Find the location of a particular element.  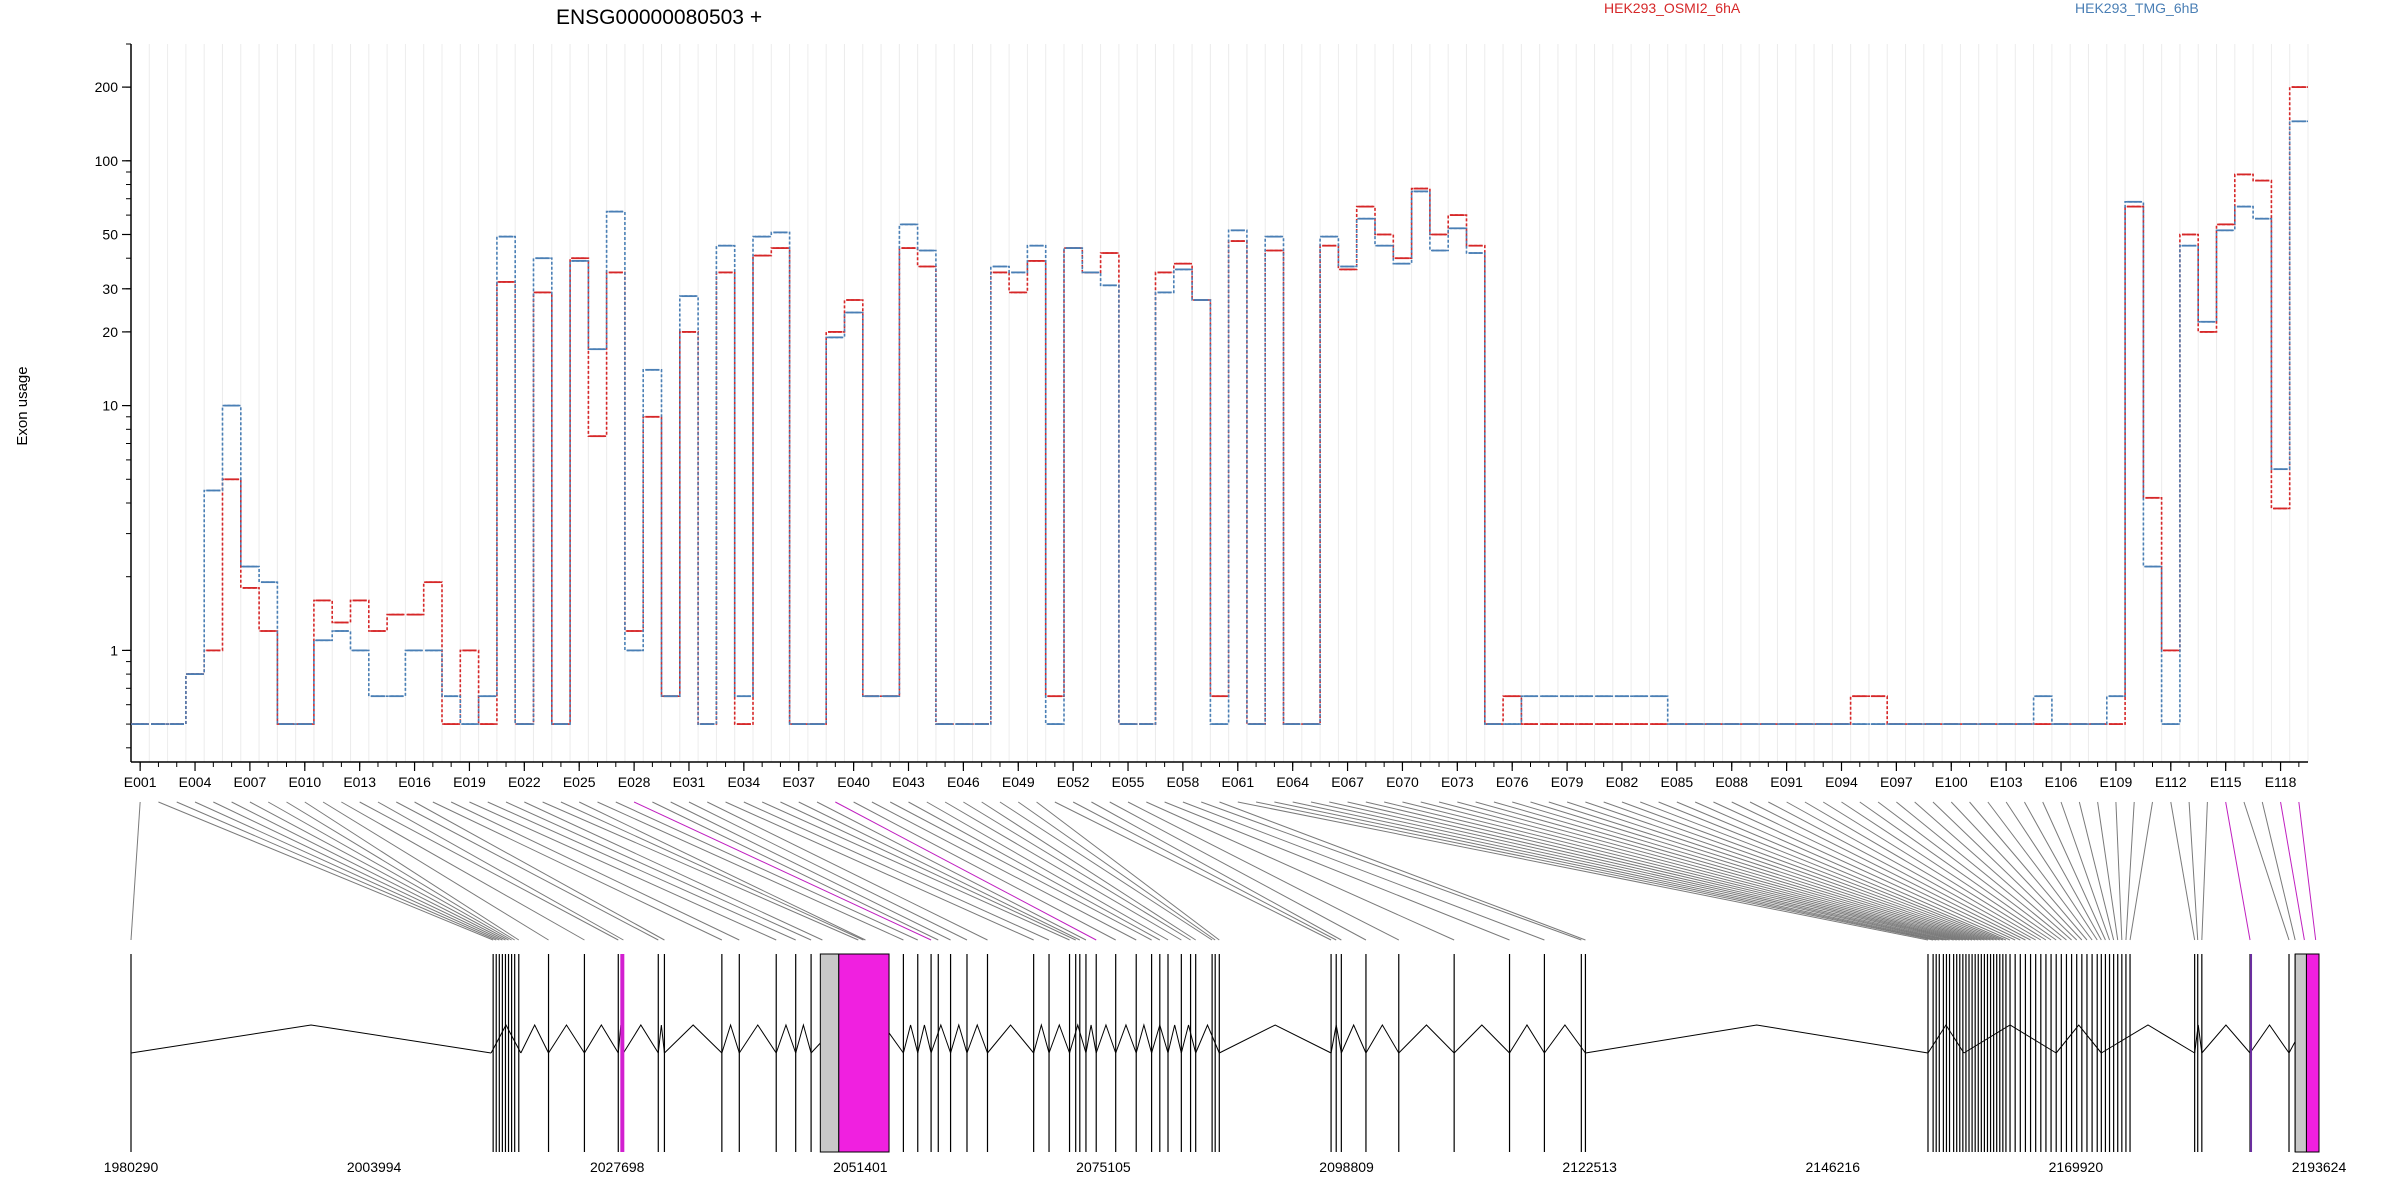

x-tick-label: E079 is located at coordinates (1567, 782).